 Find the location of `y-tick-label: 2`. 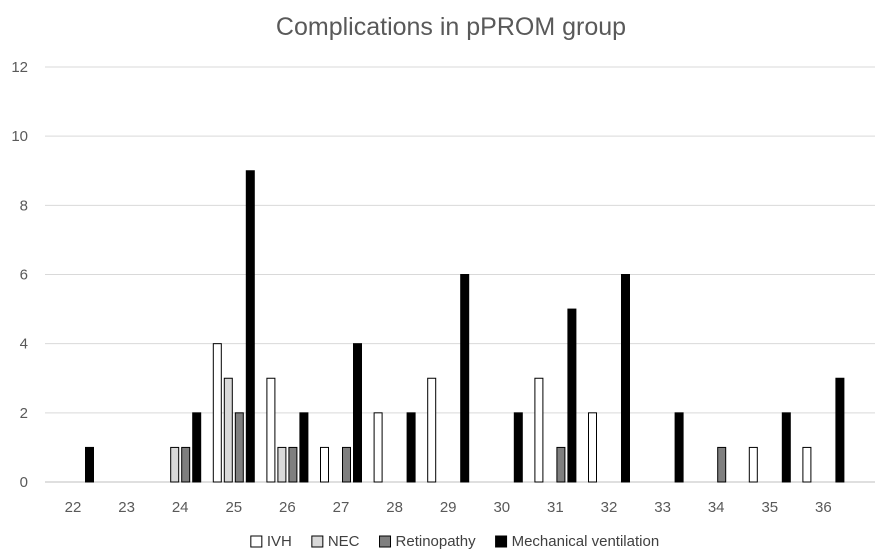

y-tick-label: 2 is located at coordinates (24, 413).